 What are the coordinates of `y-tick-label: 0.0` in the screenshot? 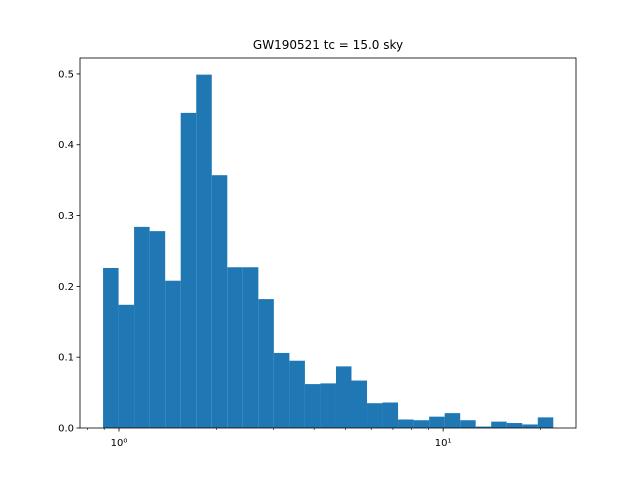 It's located at (66, 429).